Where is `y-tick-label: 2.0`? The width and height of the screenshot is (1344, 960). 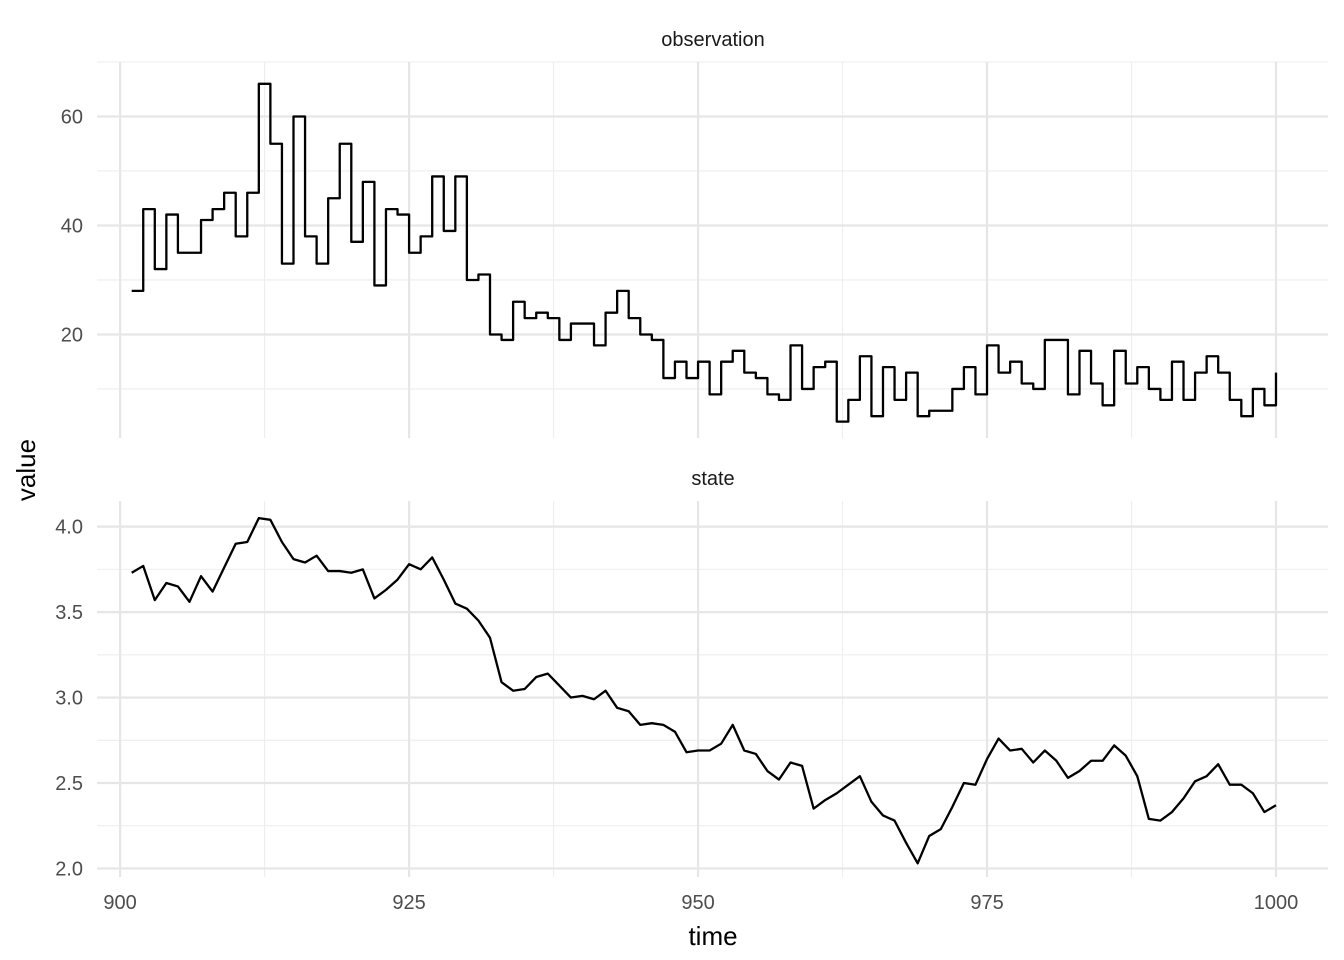 y-tick-label: 2.0 is located at coordinates (69, 869).